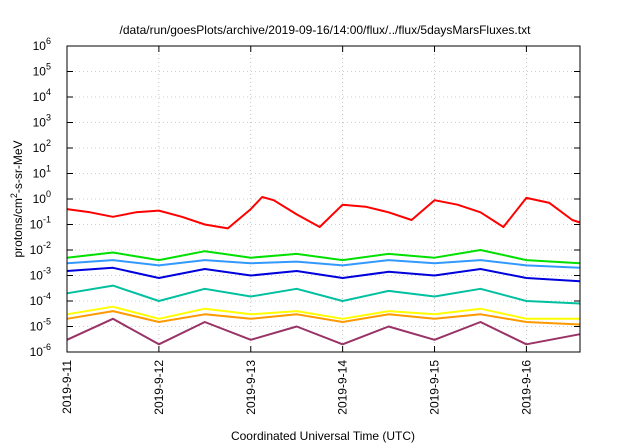 The width and height of the screenshot is (640, 448). Describe the element at coordinates (47, 220) in the screenshot. I see `y-tick-label-exponent: -1` at that location.